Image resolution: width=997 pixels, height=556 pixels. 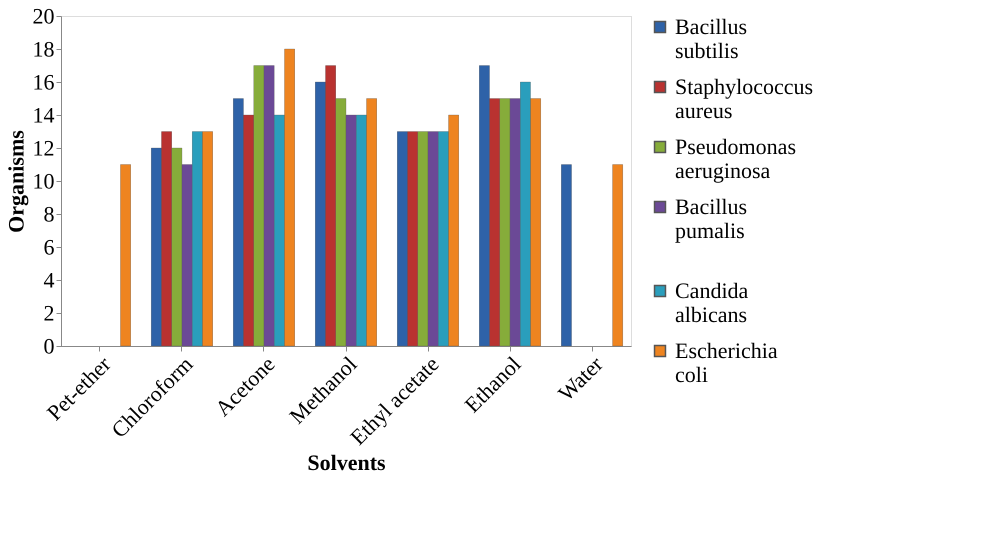 What do you see at coordinates (346, 463) in the screenshot?
I see `x-axis-title: Solvents` at bounding box center [346, 463].